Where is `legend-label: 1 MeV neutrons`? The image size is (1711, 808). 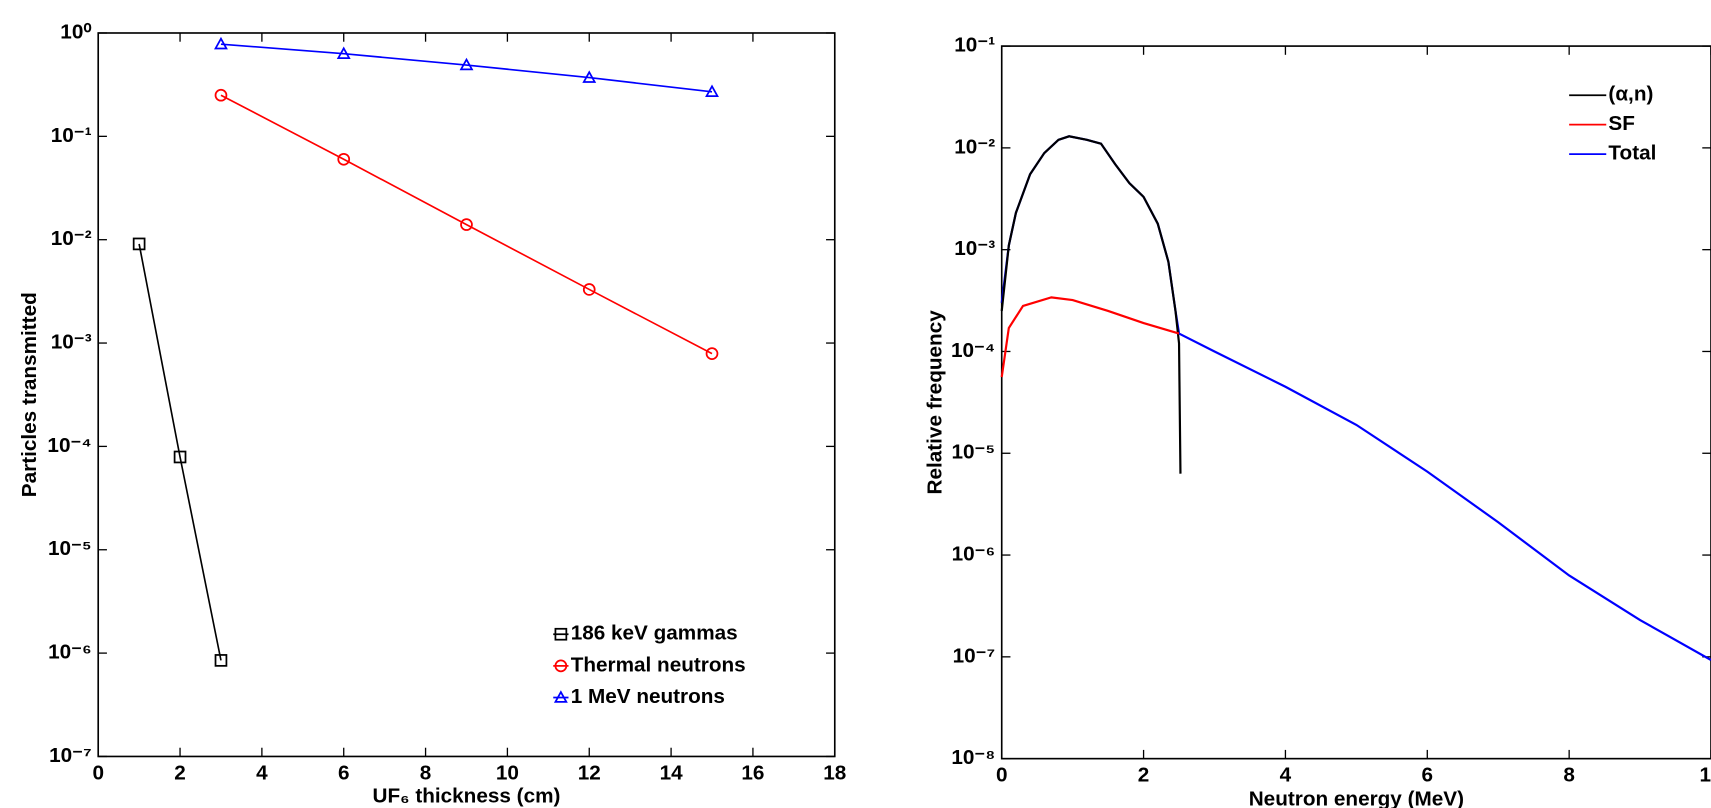 legend-label: 1 MeV neutrons is located at coordinates (648, 696).